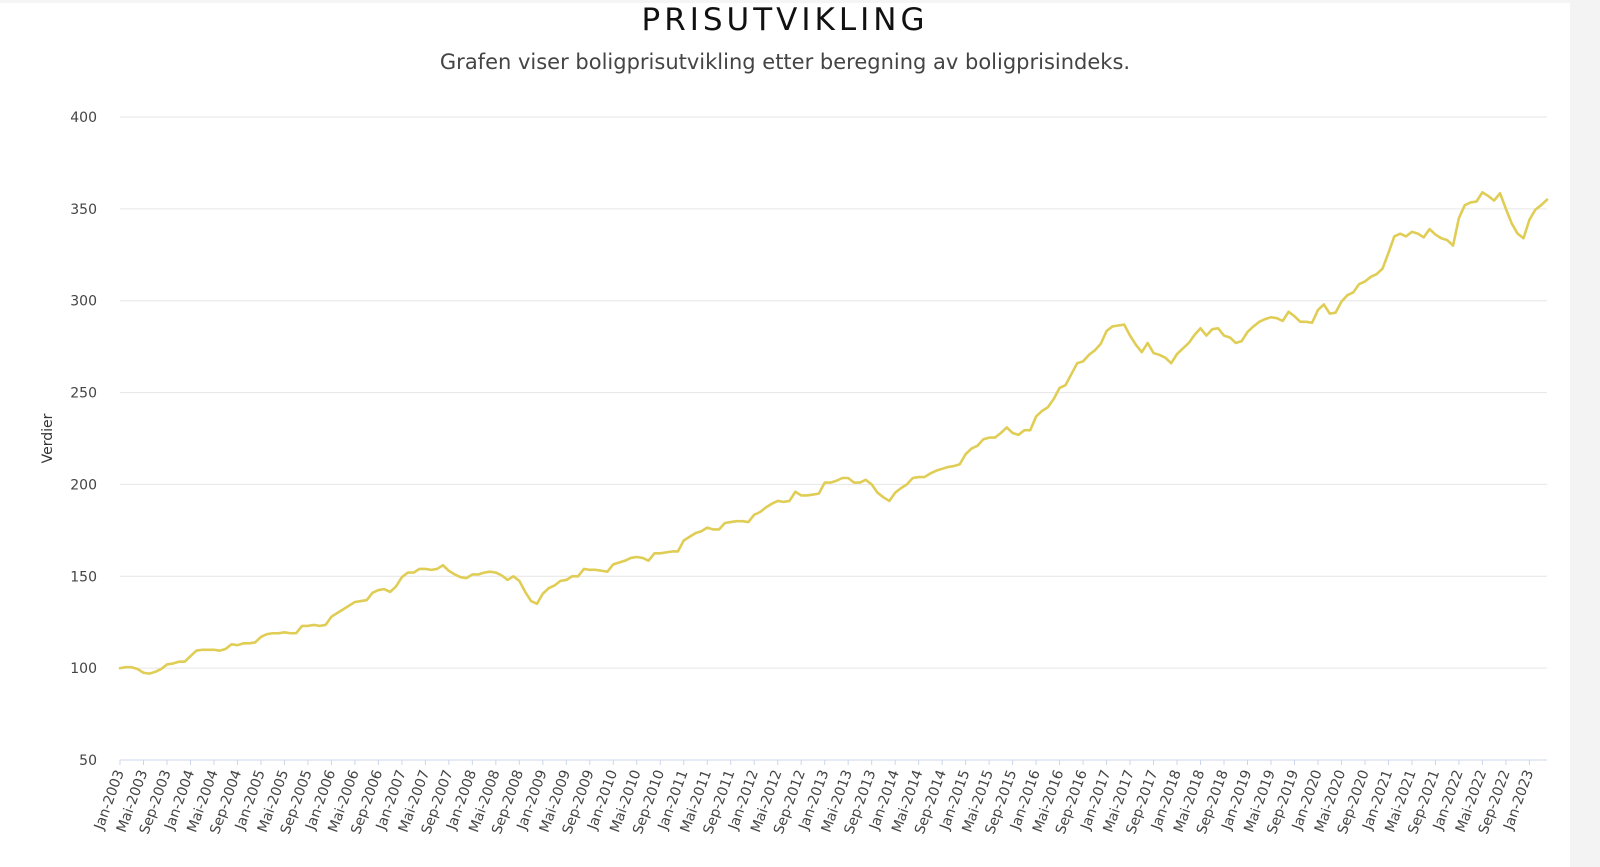  What do you see at coordinates (1585, 433) in the screenshot?
I see `scrollbar-gutter` at bounding box center [1585, 433].